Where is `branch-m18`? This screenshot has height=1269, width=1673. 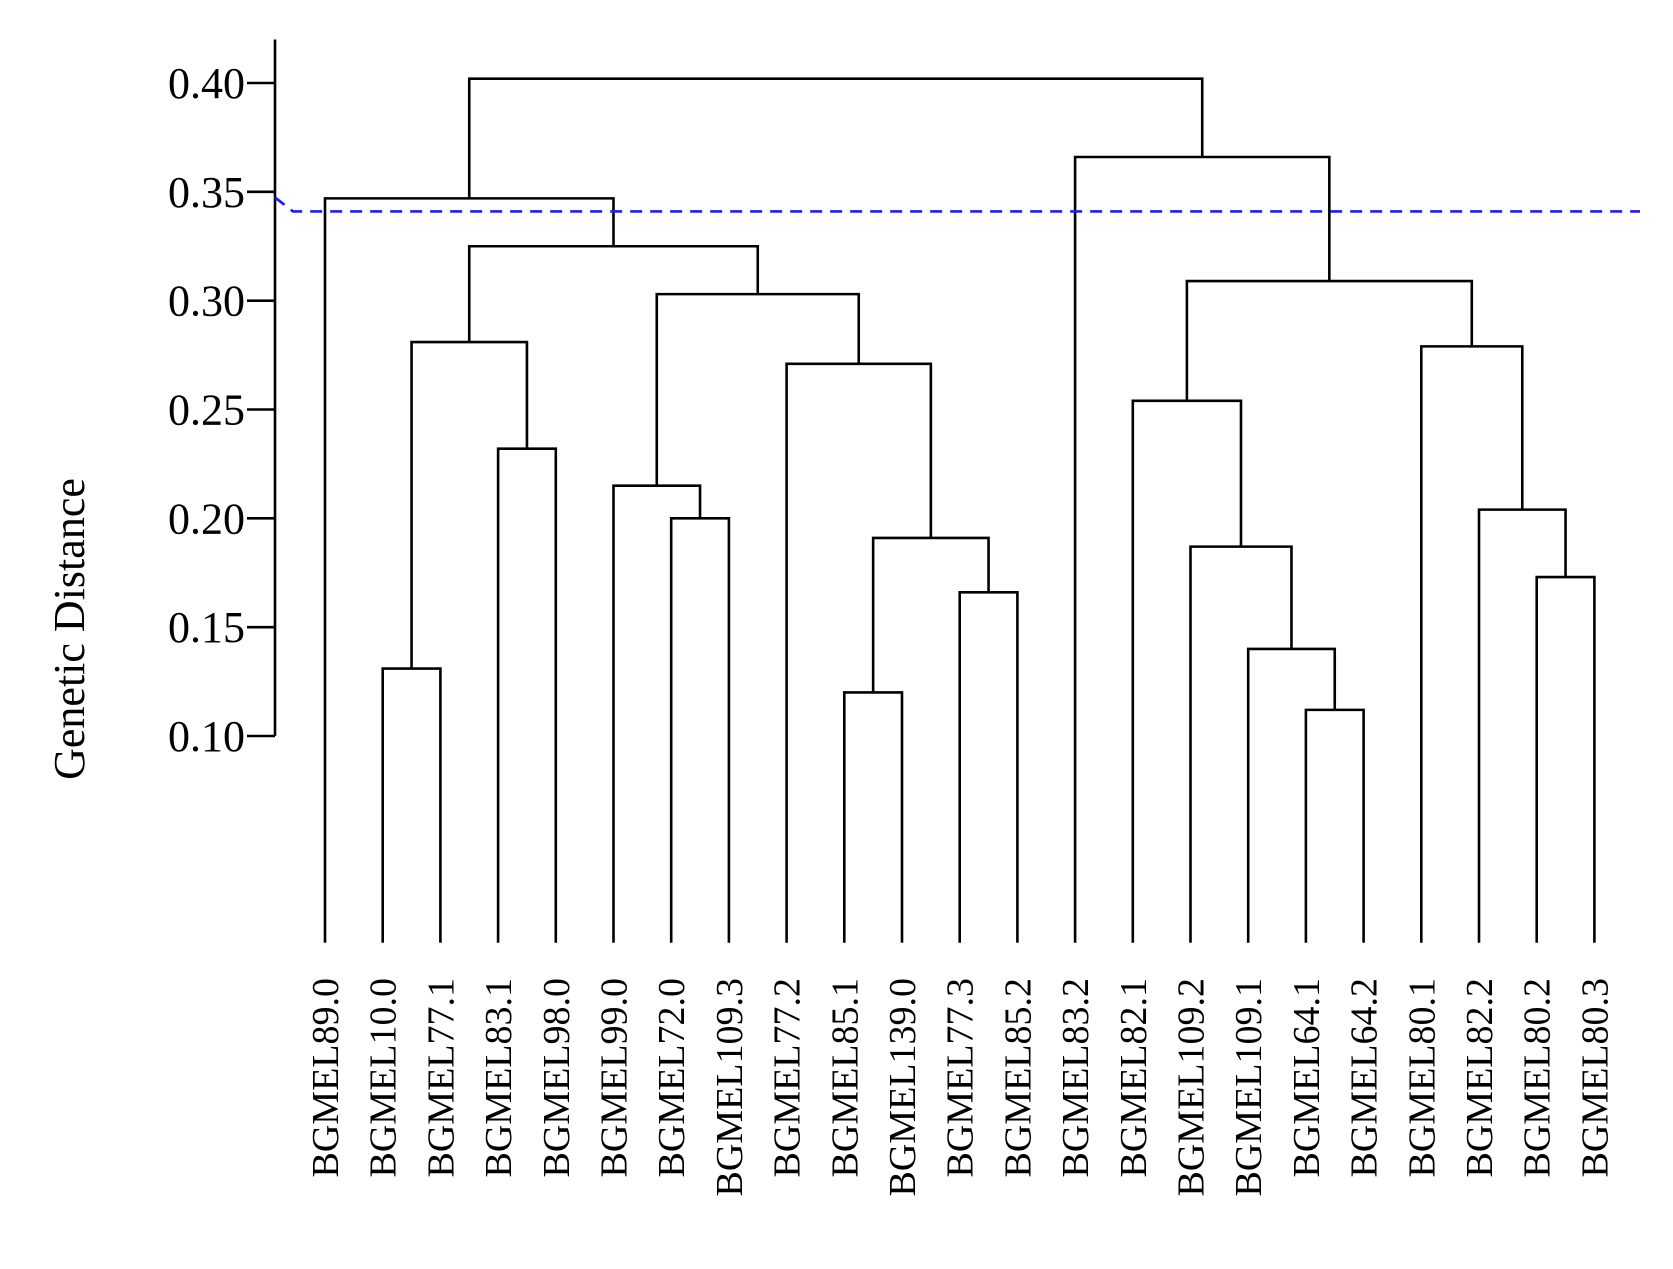
branch-m18 is located at coordinates (1522, 725).